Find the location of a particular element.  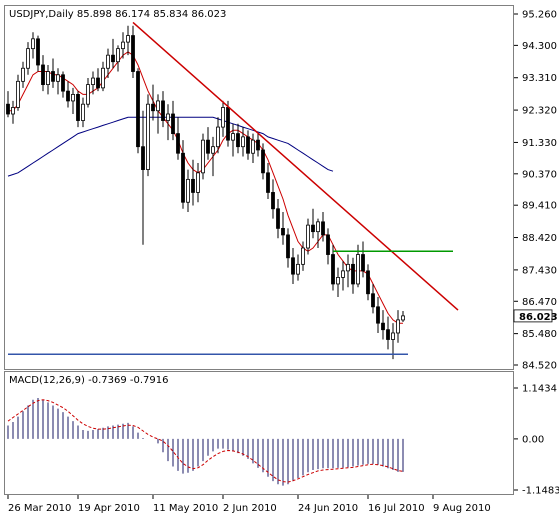

price-tick-label: 86.470 is located at coordinates (539, 302).